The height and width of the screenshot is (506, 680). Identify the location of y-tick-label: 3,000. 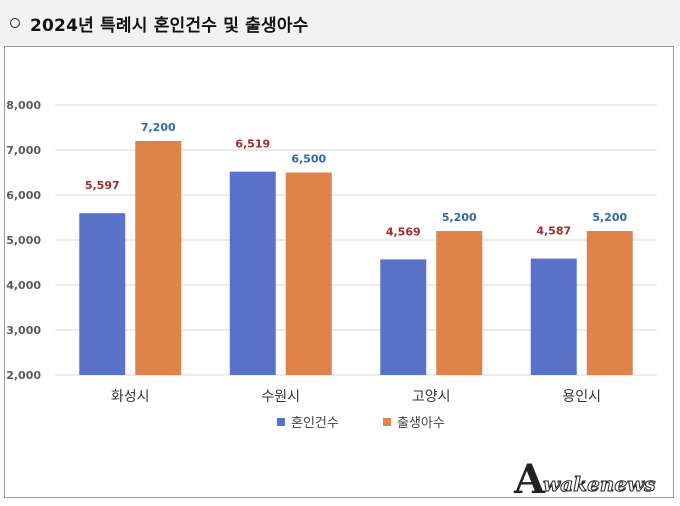
(23, 330).